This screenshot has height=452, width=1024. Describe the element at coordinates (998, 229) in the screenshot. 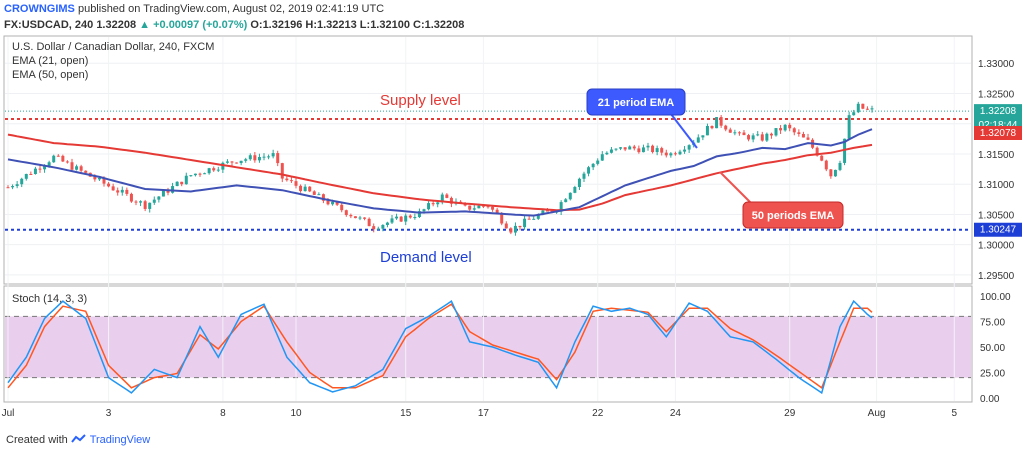

I see `demand-price-tag: 1.30247` at that location.